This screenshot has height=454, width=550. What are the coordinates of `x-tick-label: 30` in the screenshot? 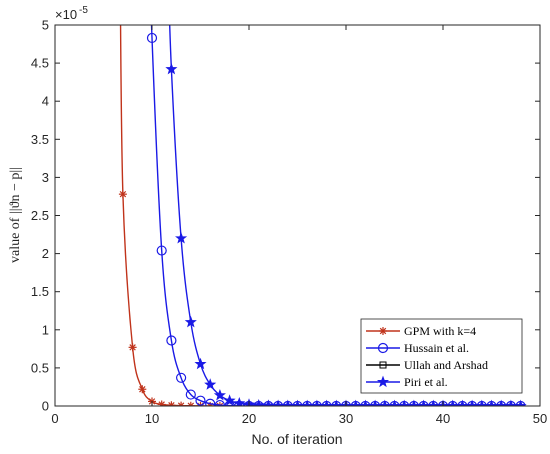 It's located at (346, 418).